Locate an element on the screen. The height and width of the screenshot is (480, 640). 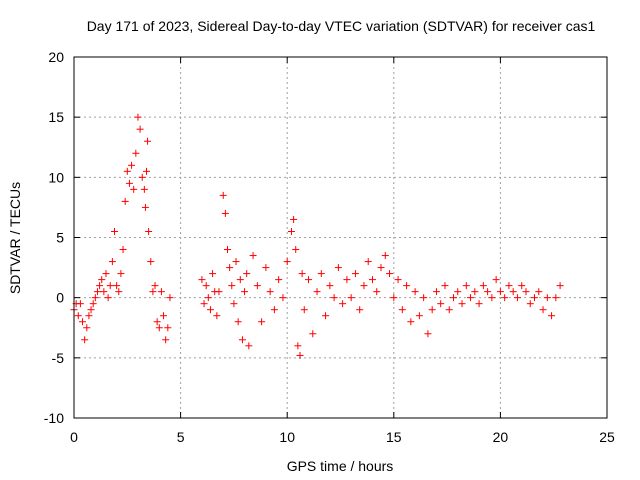
y-tick-label: 0 is located at coordinates (60, 298).